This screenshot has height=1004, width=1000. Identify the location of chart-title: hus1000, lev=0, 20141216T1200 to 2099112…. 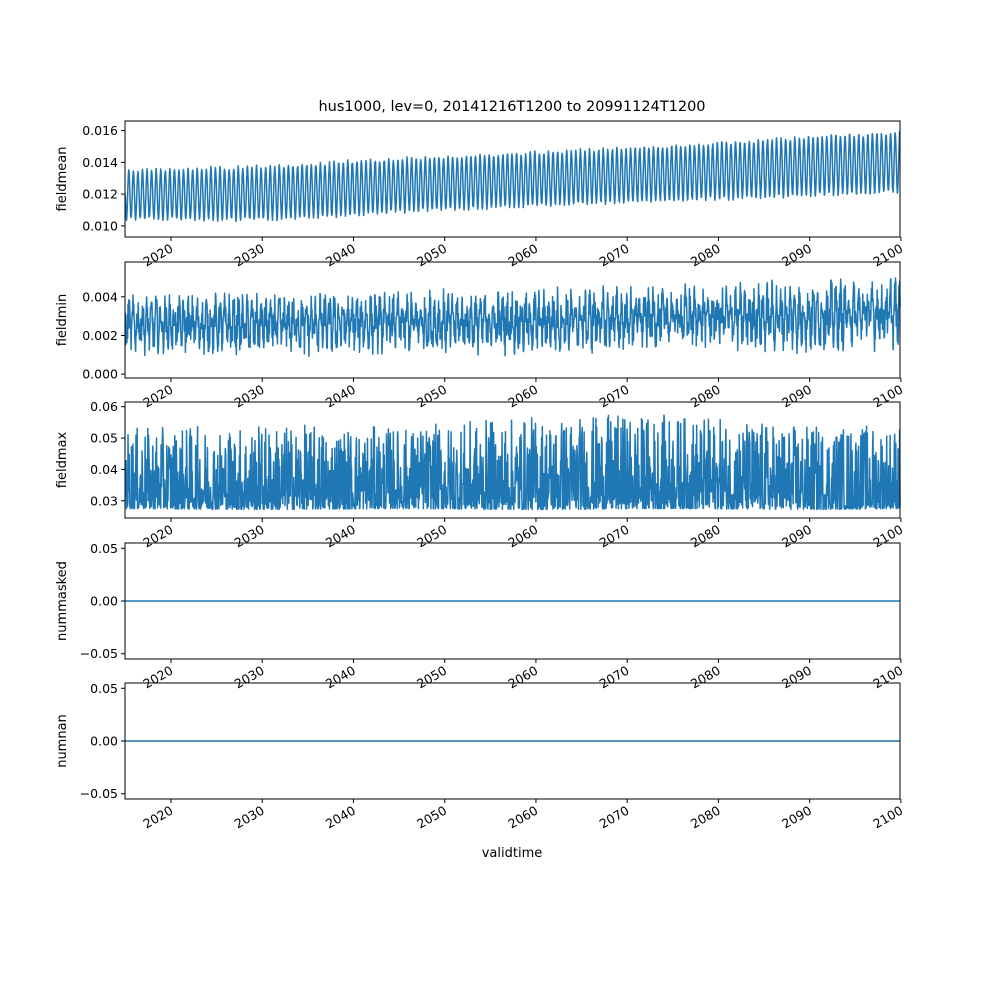
(511, 107).